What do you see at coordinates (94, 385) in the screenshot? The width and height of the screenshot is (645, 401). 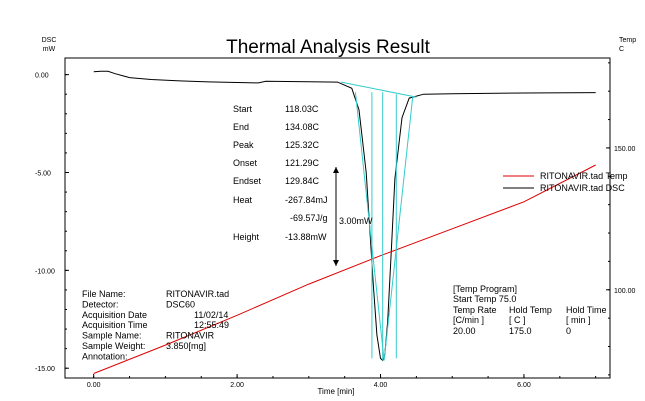 I see `x-tick-label: 0.00` at bounding box center [94, 385].